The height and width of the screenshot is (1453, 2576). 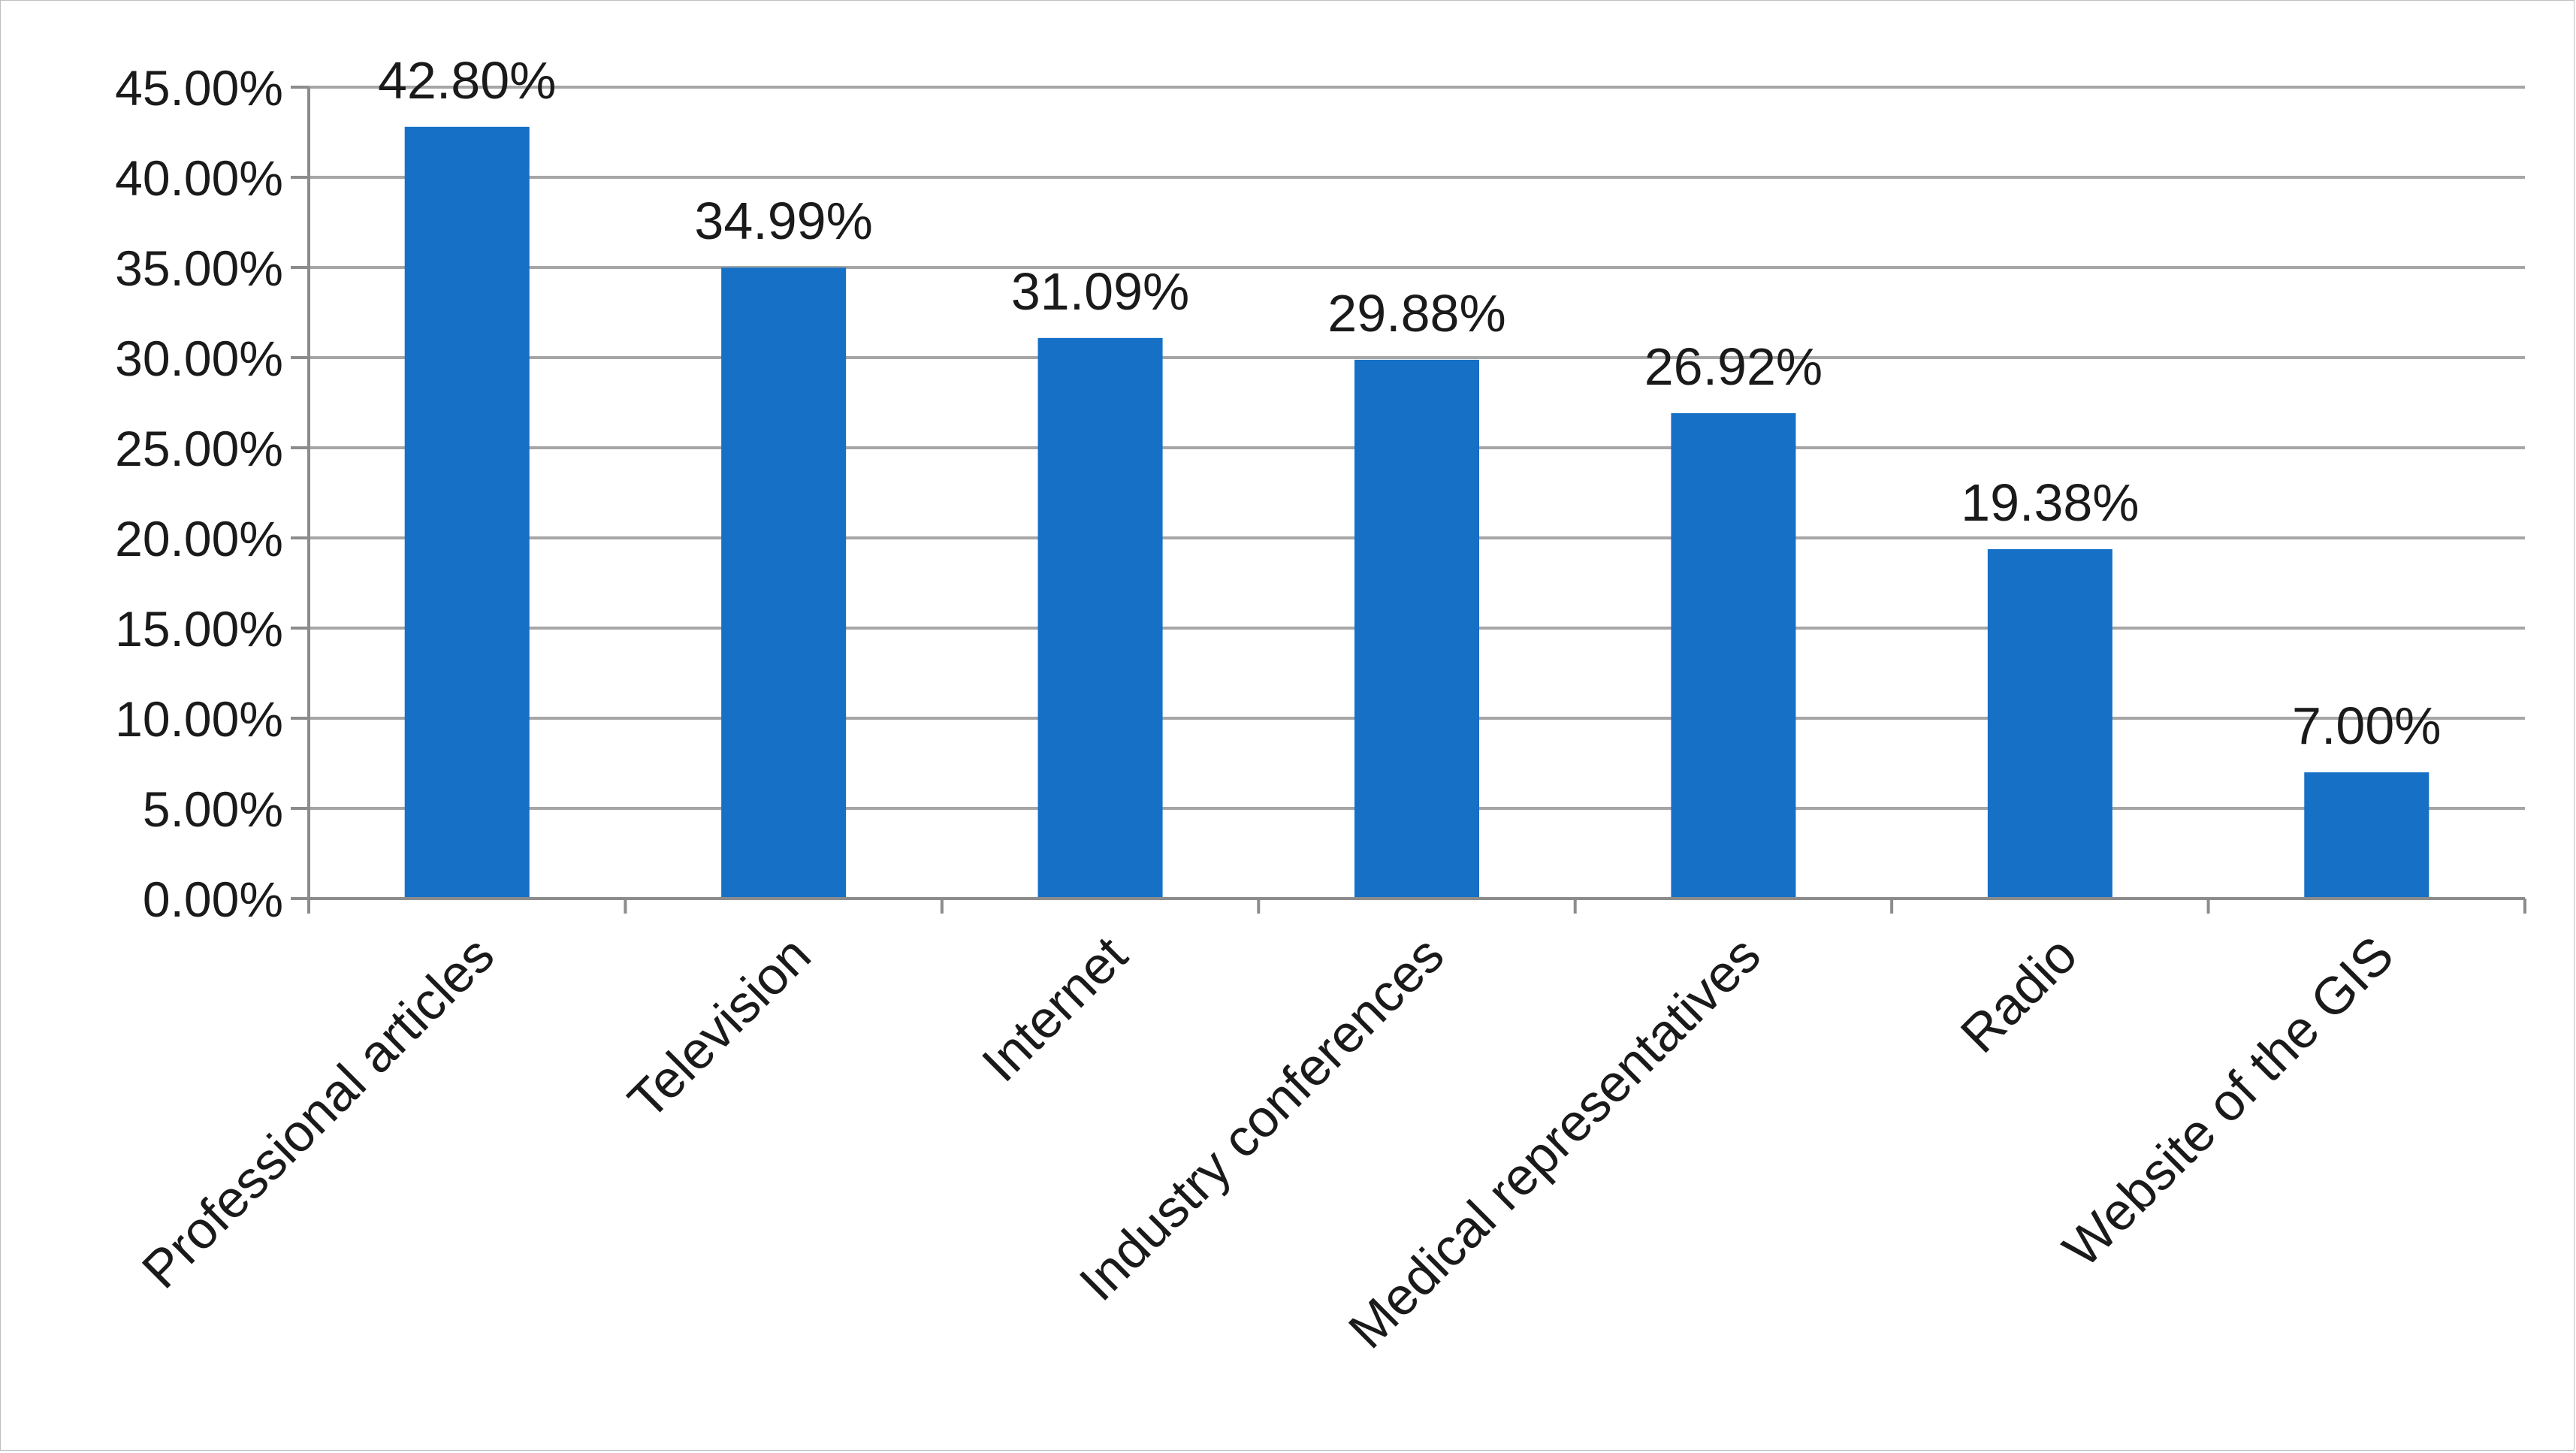 I want to click on data-label: 34.99%, so click(x=783, y=221).